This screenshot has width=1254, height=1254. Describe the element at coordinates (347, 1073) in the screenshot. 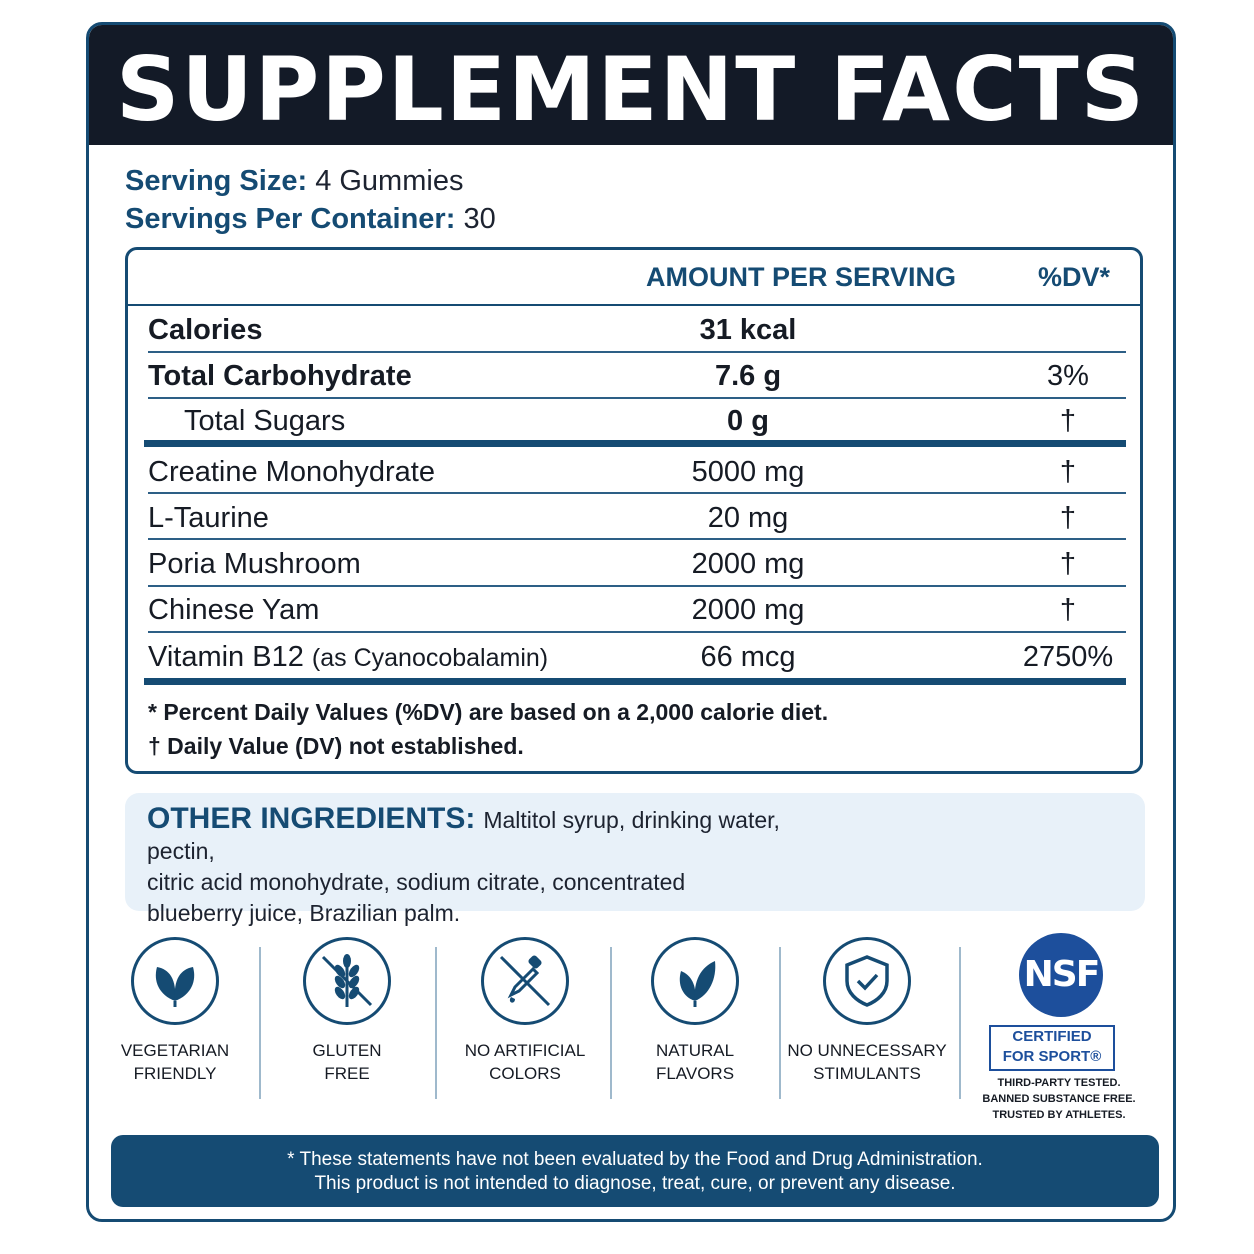

I see `badge-line: FREE` at that location.